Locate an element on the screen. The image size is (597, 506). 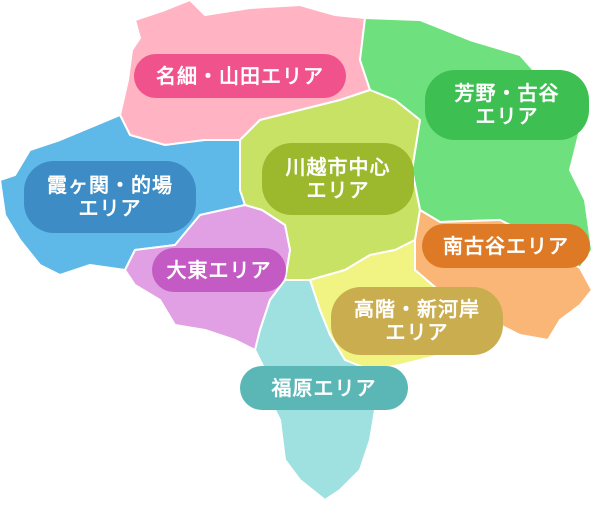
label-takashina-shingashi: 高階・新河岸 エリア is located at coordinates (417, 321).